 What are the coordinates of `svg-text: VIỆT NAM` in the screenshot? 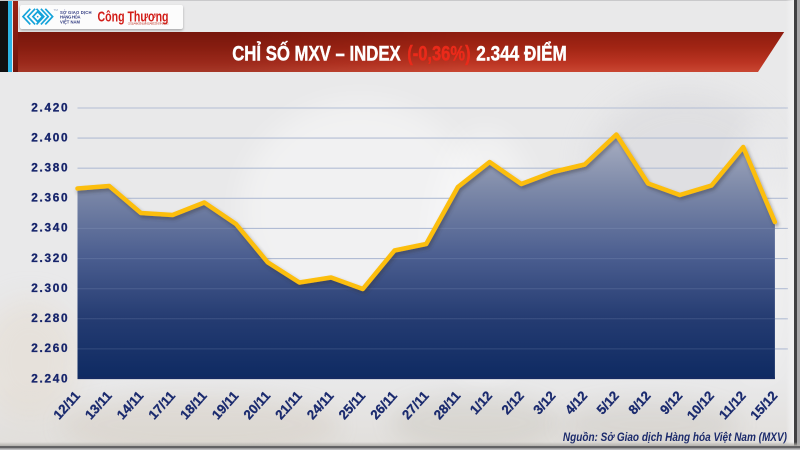 It's located at (70, 21).